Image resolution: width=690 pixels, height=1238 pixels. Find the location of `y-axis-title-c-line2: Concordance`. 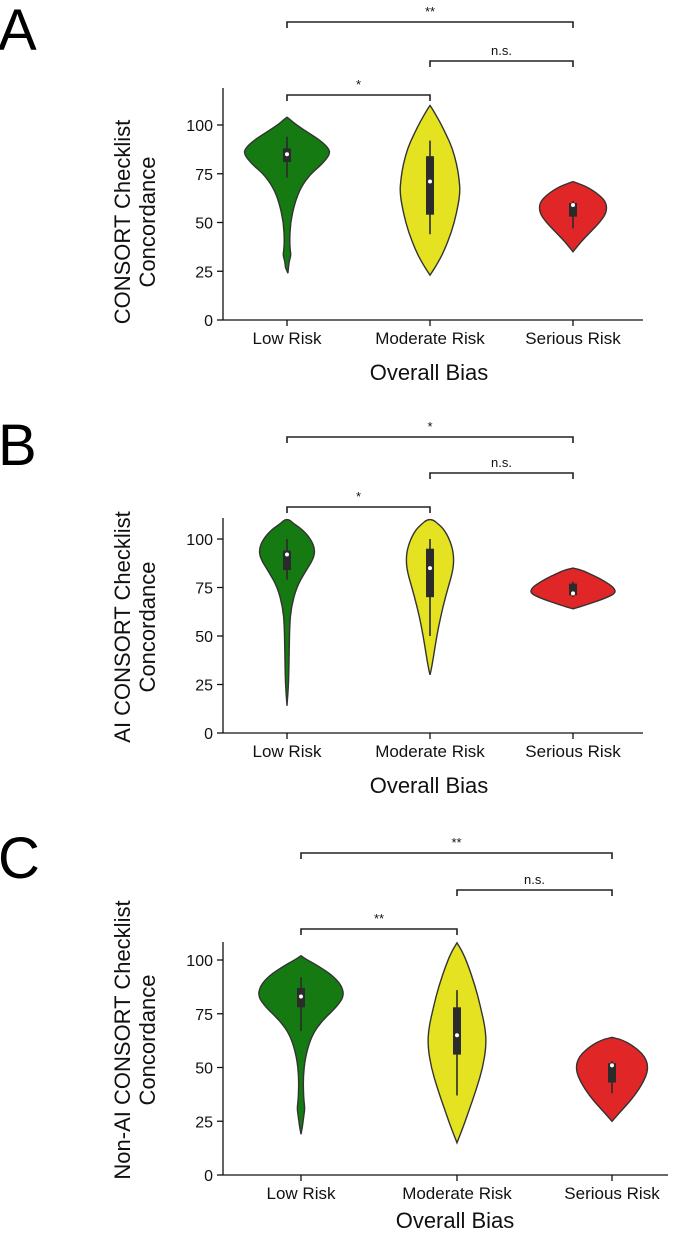

y-axis-title-c-line2: Concordance is located at coordinates (147, 1040).